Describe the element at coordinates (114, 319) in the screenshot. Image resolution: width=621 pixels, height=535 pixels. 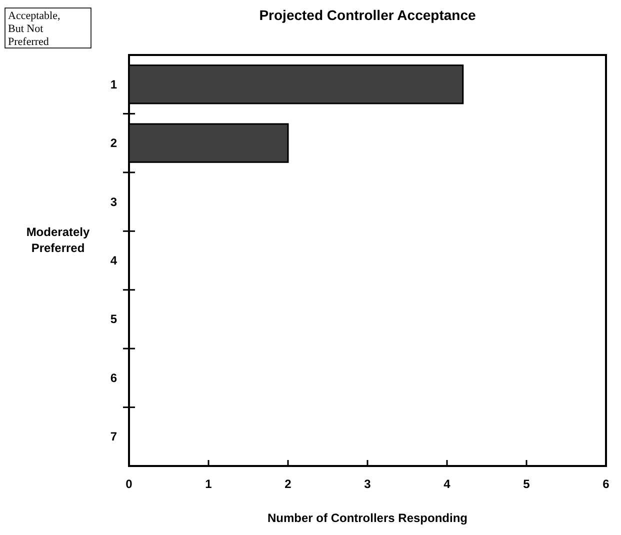
I see `y-tick-label: 5` at that location.